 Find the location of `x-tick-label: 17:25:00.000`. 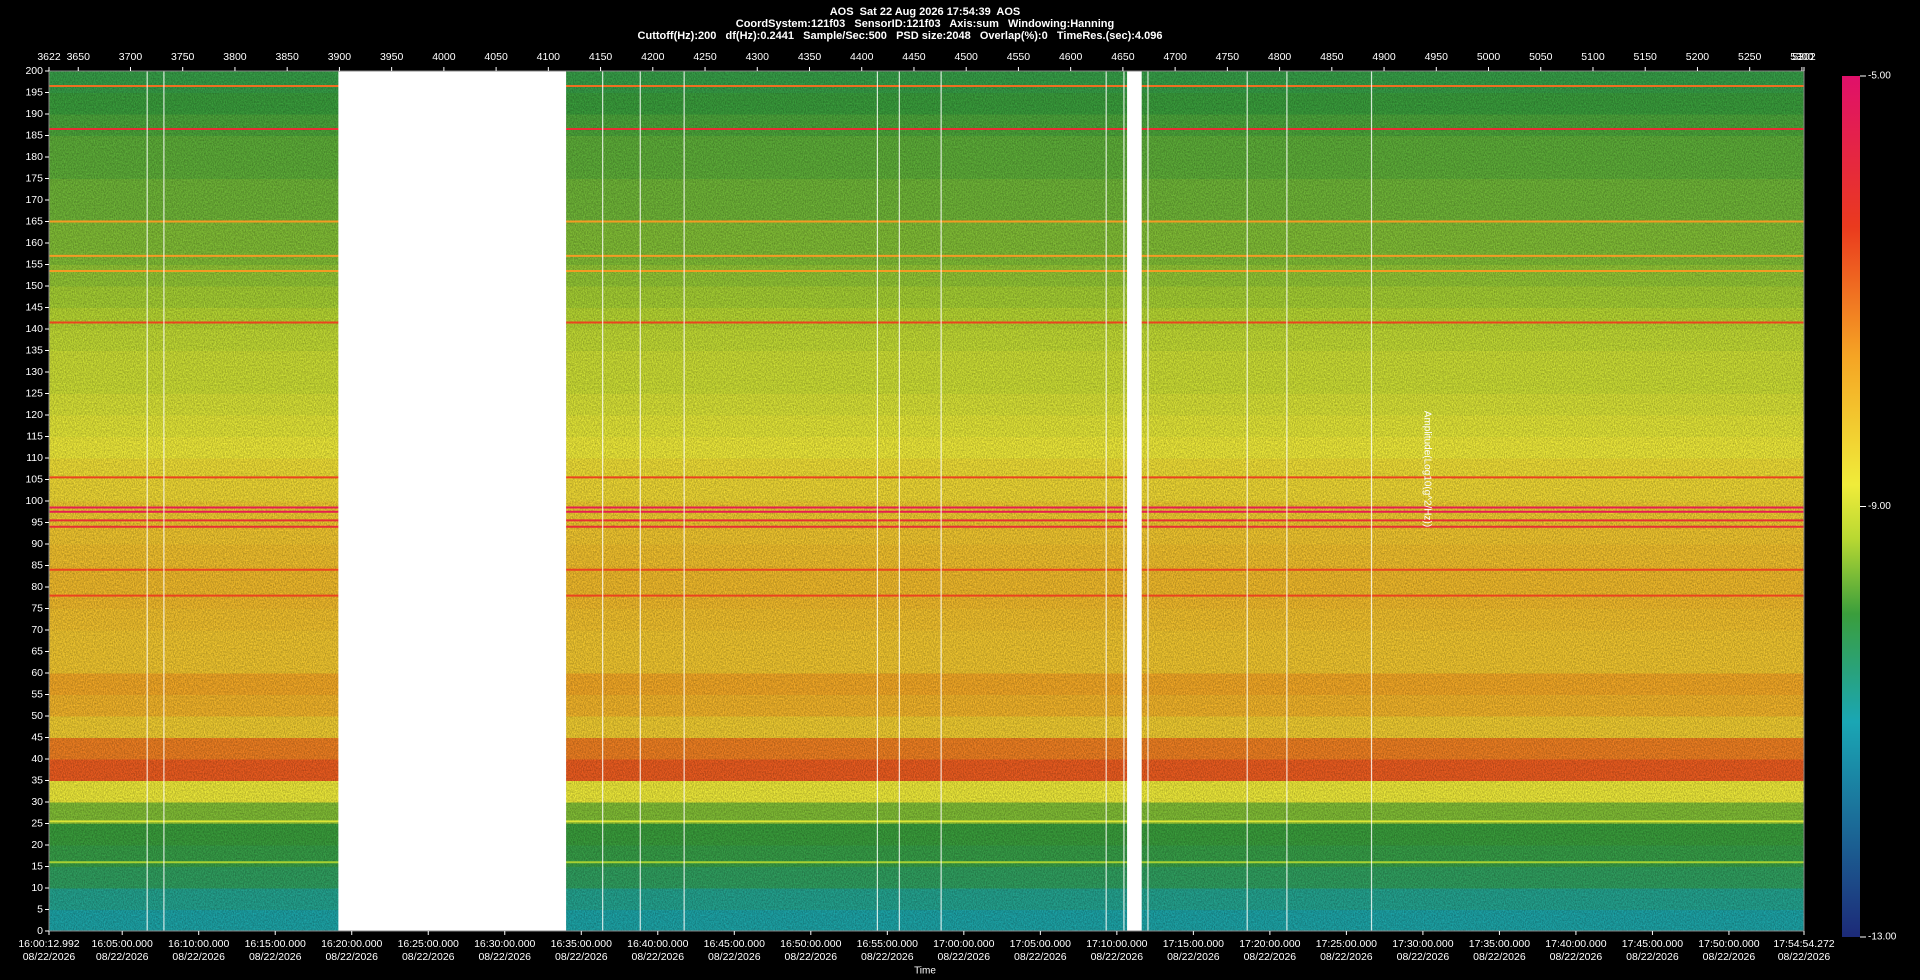

x-tick-label: 17:25:00.000 is located at coordinates (1346, 944).